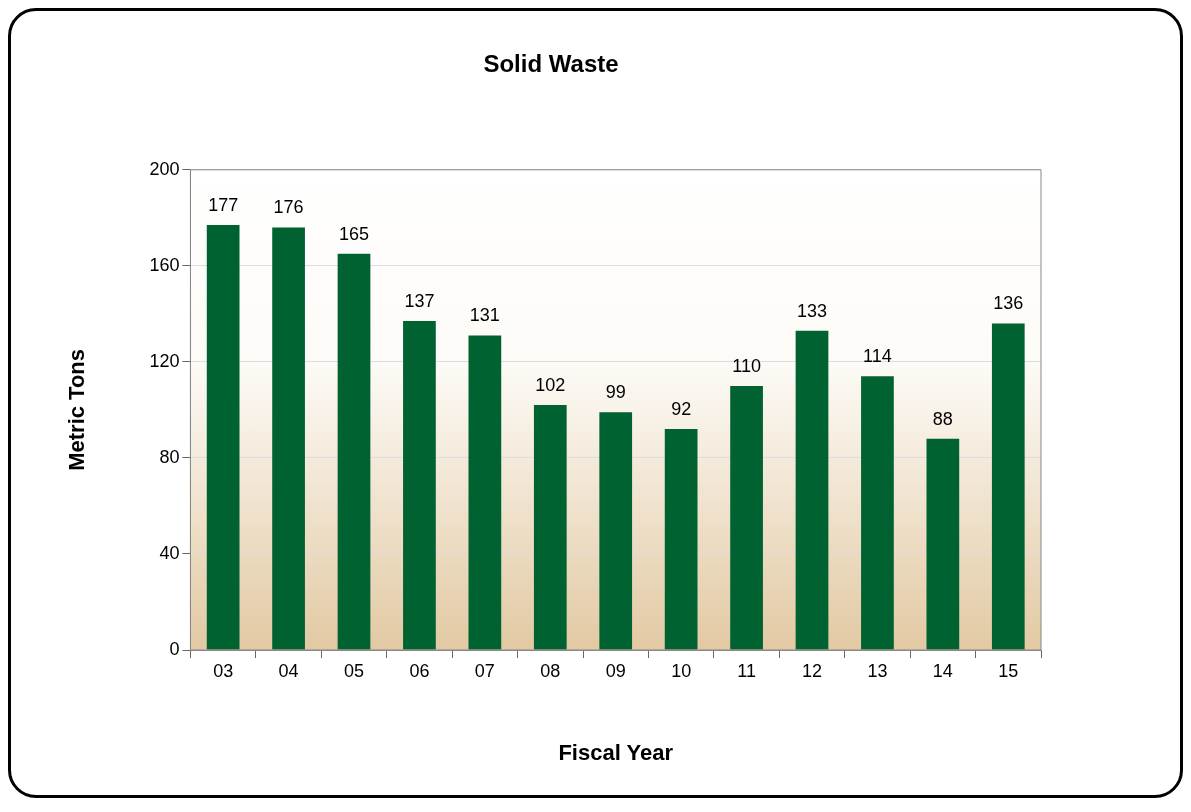 The height and width of the screenshot is (812, 1191). I want to click on x-tick-label: 15, so click(1008, 670).